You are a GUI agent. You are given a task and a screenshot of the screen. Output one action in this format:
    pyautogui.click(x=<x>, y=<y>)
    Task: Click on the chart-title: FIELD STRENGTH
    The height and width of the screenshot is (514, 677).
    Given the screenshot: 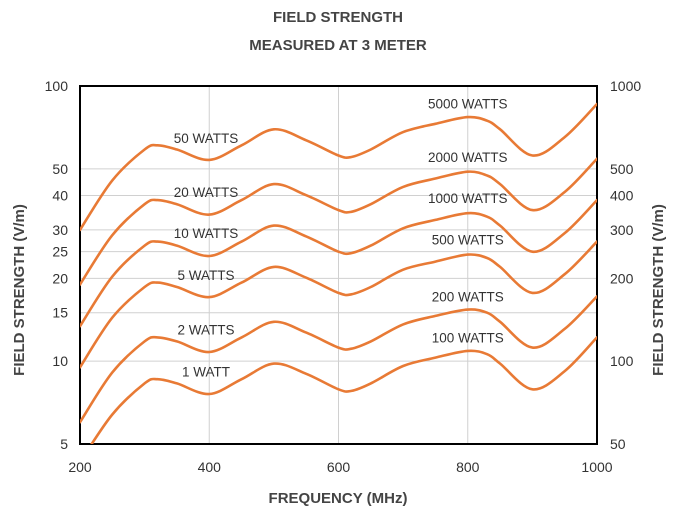 What is the action you would take?
    pyautogui.click(x=338, y=17)
    